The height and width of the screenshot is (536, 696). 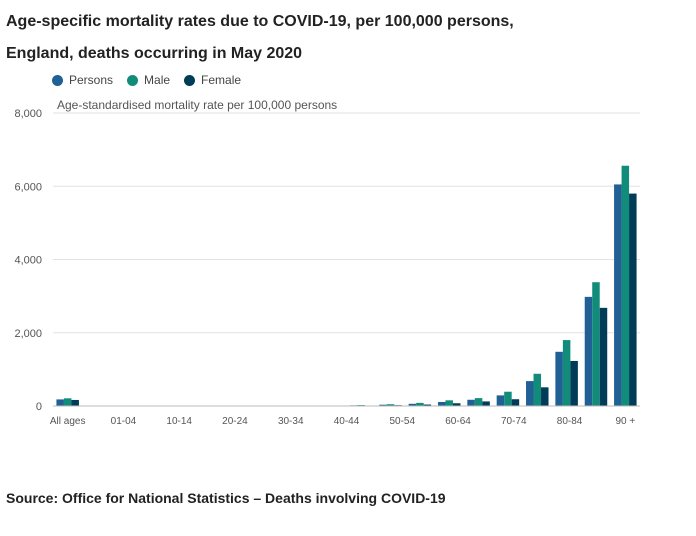 What do you see at coordinates (570, 421) in the screenshot?
I see `x-tick-label: 80-84` at bounding box center [570, 421].